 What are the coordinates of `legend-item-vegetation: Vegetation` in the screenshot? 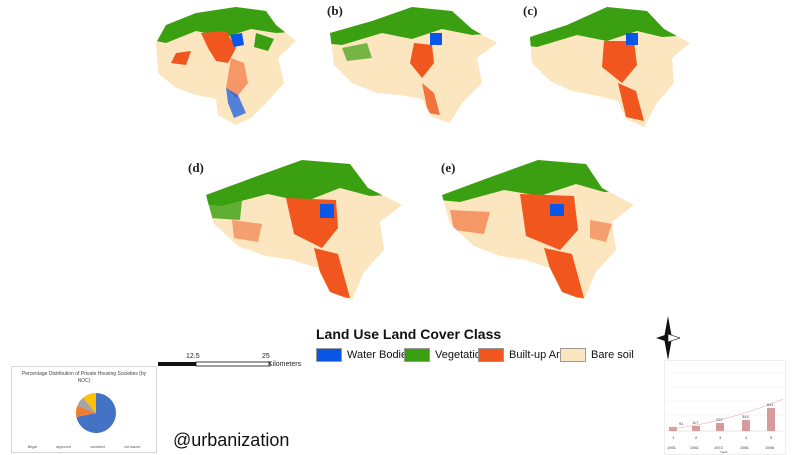 It's located at (445, 355).